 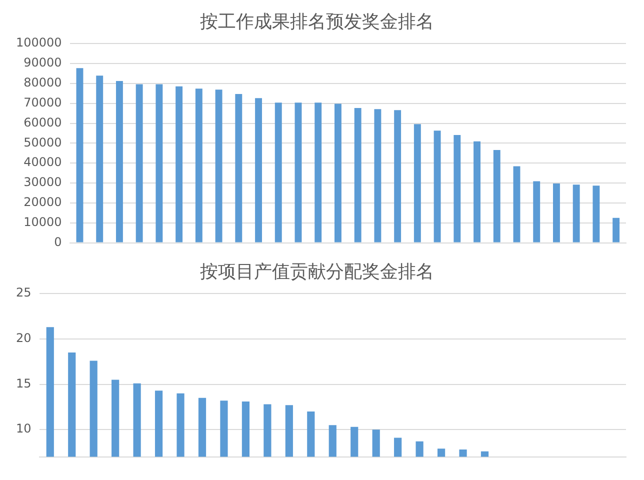 I want to click on y-tick-label: 60000, so click(x=43, y=122).